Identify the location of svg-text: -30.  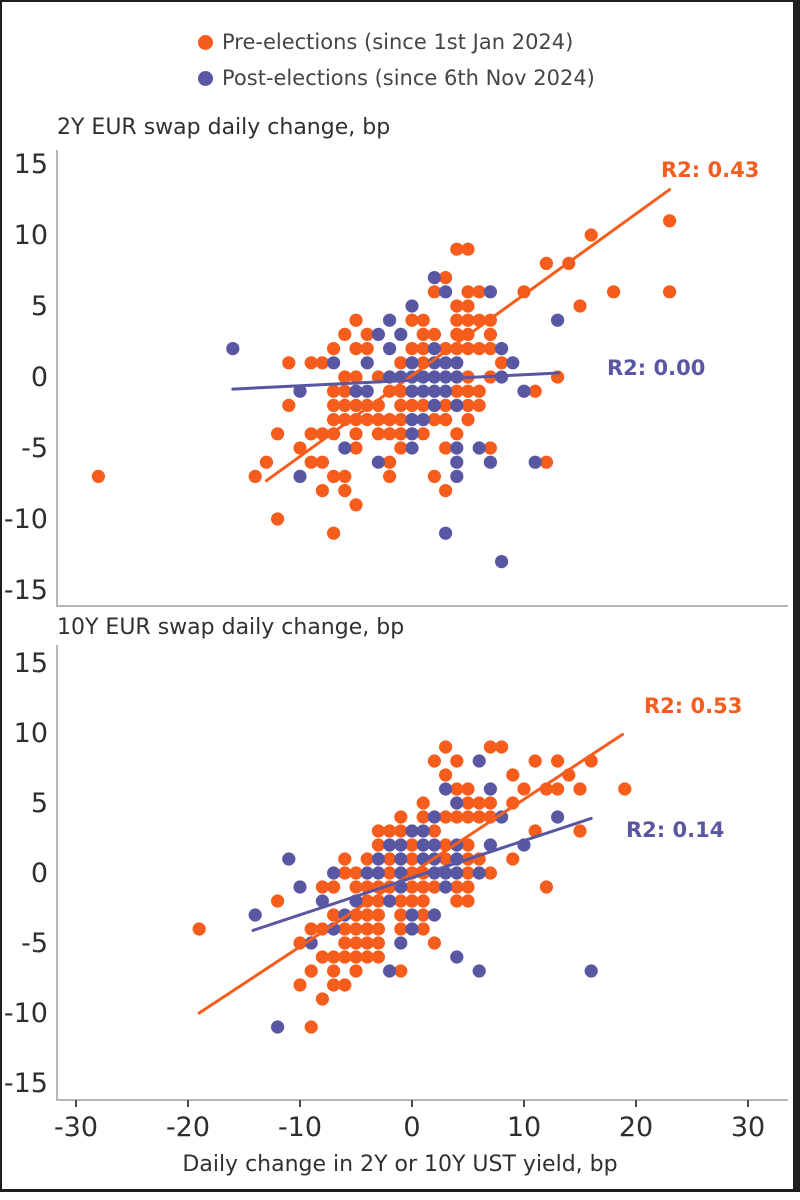
(76, 1127).